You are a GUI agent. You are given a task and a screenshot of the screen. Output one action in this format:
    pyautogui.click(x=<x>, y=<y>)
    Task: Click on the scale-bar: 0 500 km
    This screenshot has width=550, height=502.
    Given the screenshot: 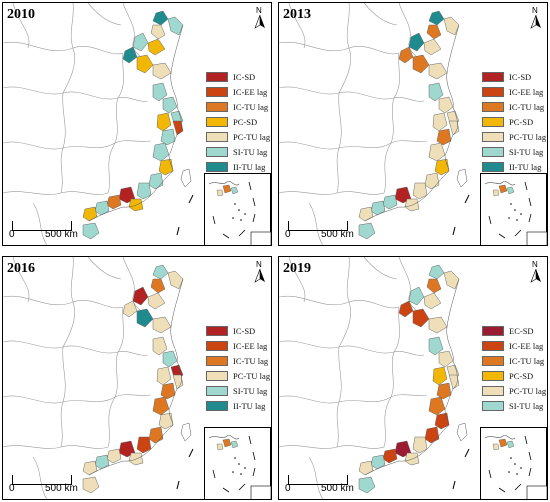 What is the action you would take?
    pyautogui.click(x=49, y=233)
    